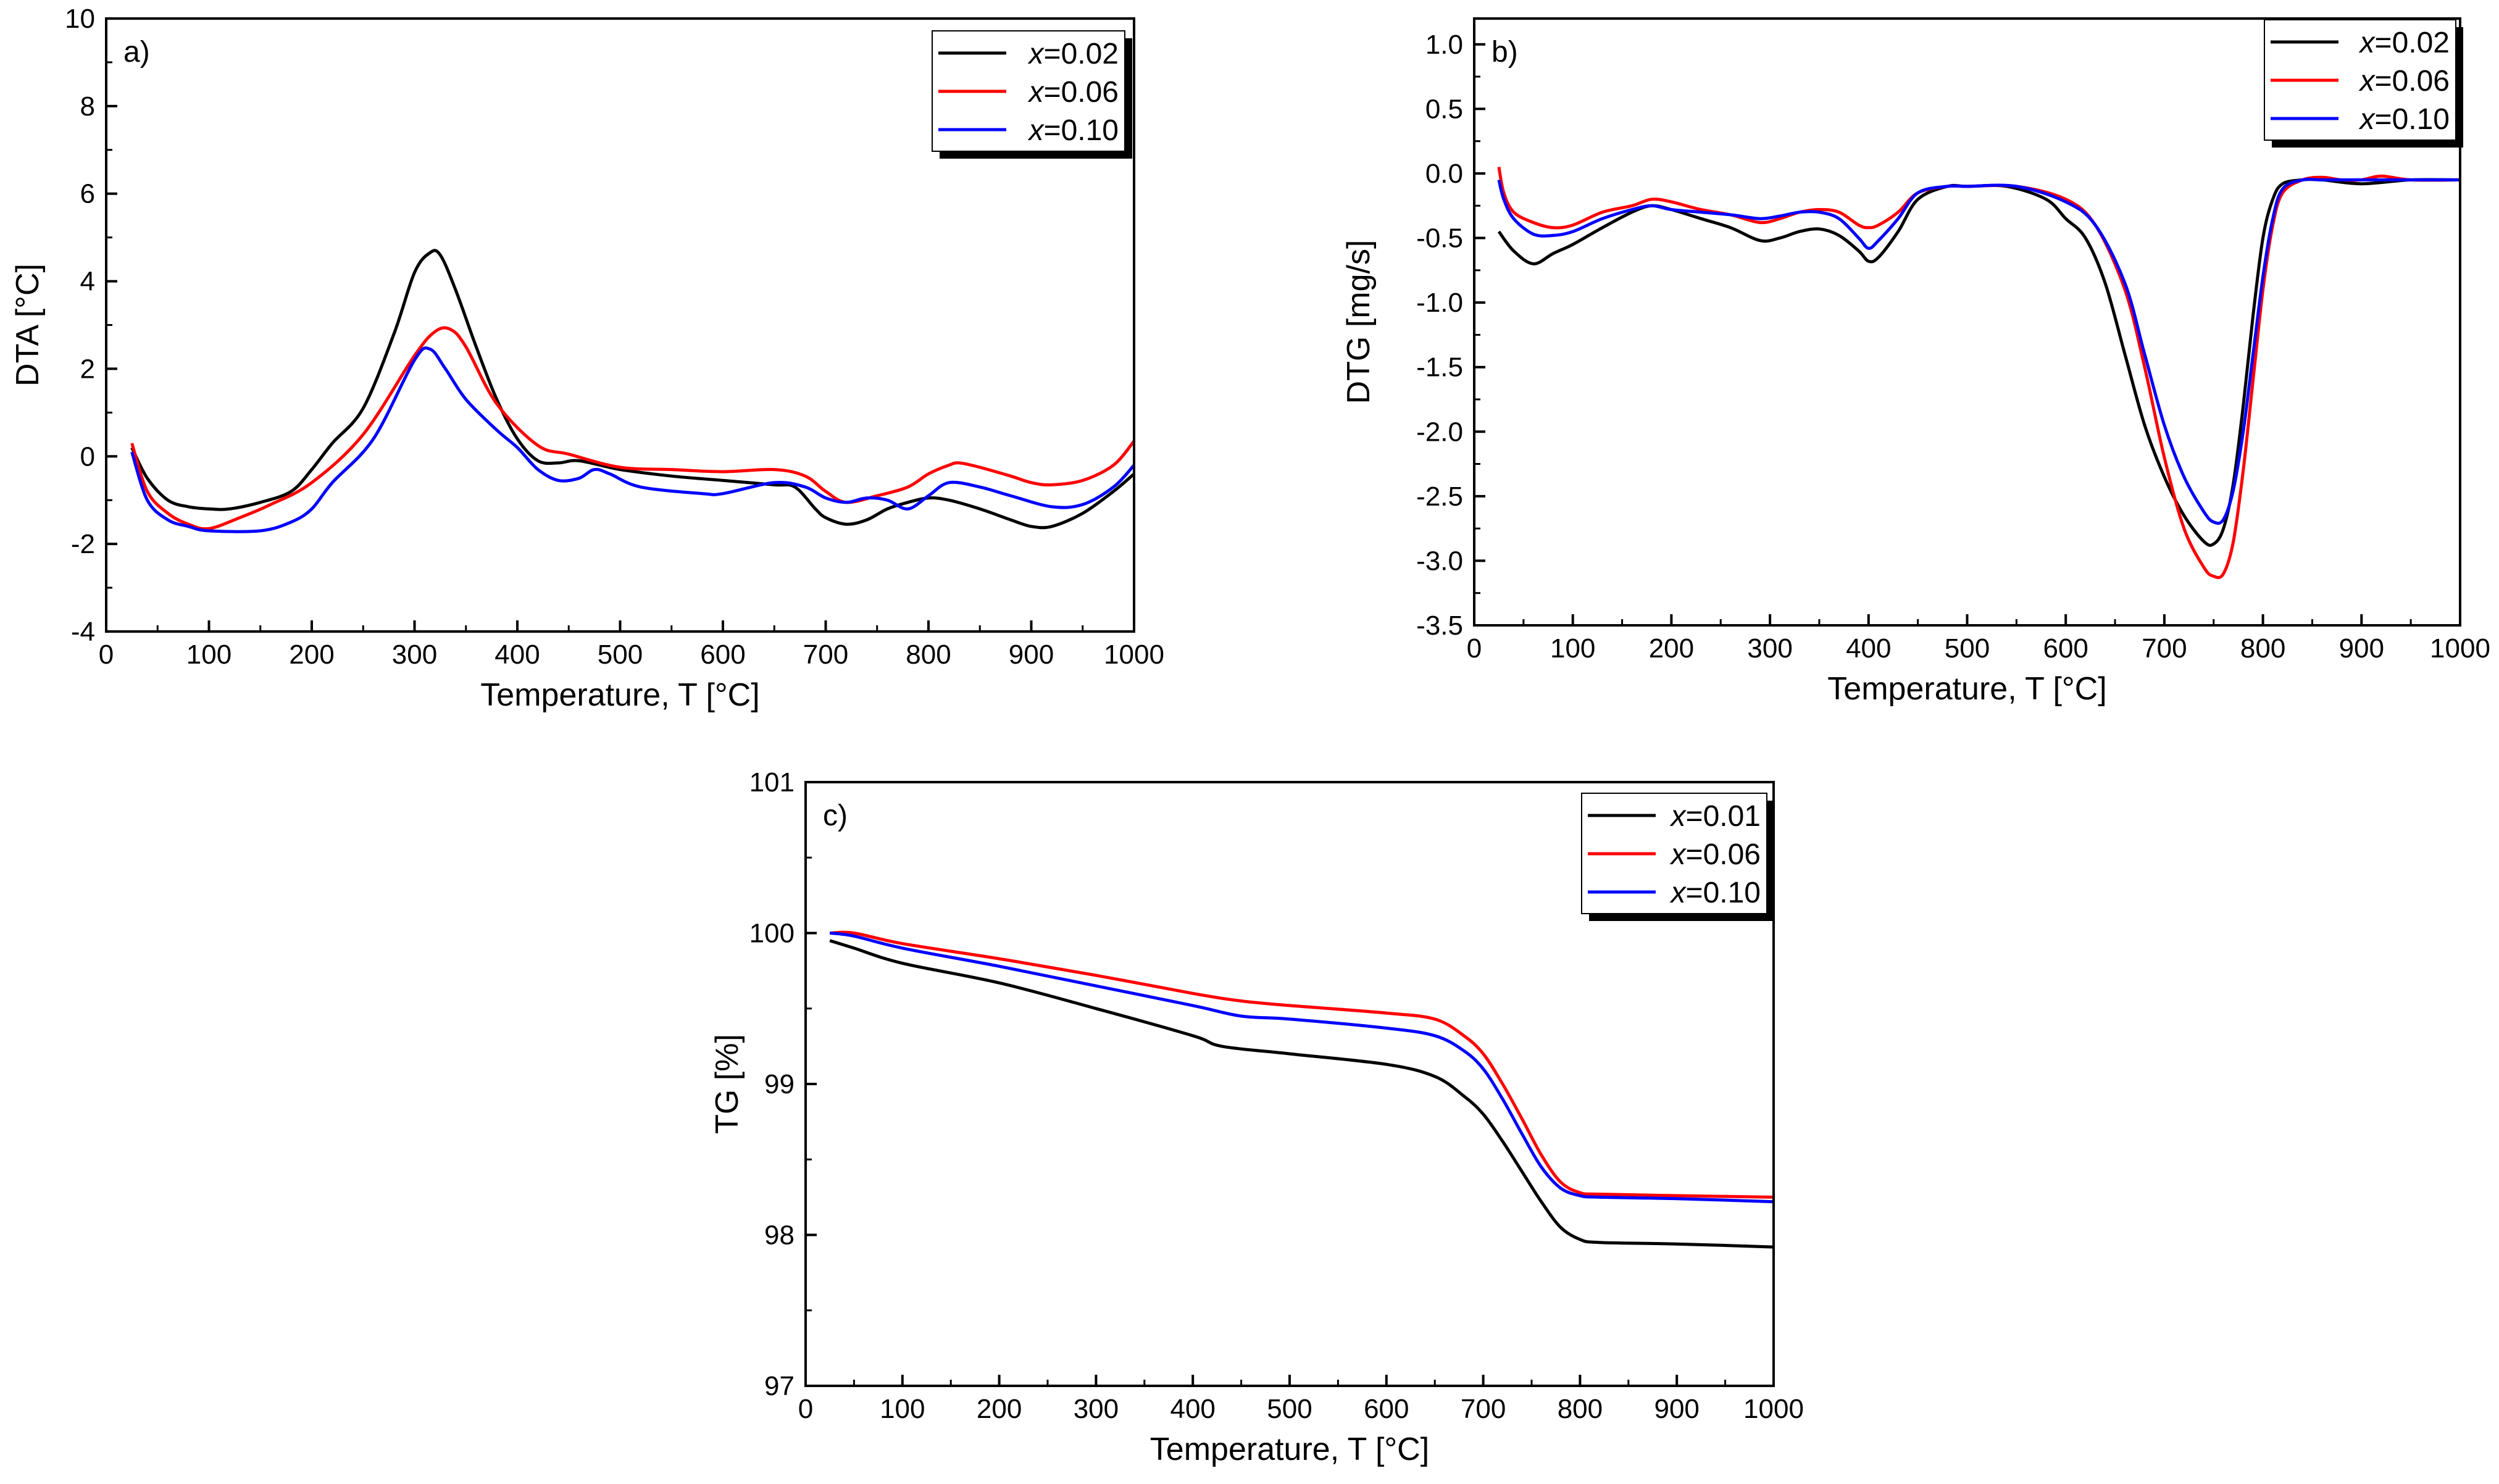 This screenshot has width=2499, height=1484. Describe the element at coordinates (779, 1386) in the screenshot. I see `y-tick-label: 97` at that location.